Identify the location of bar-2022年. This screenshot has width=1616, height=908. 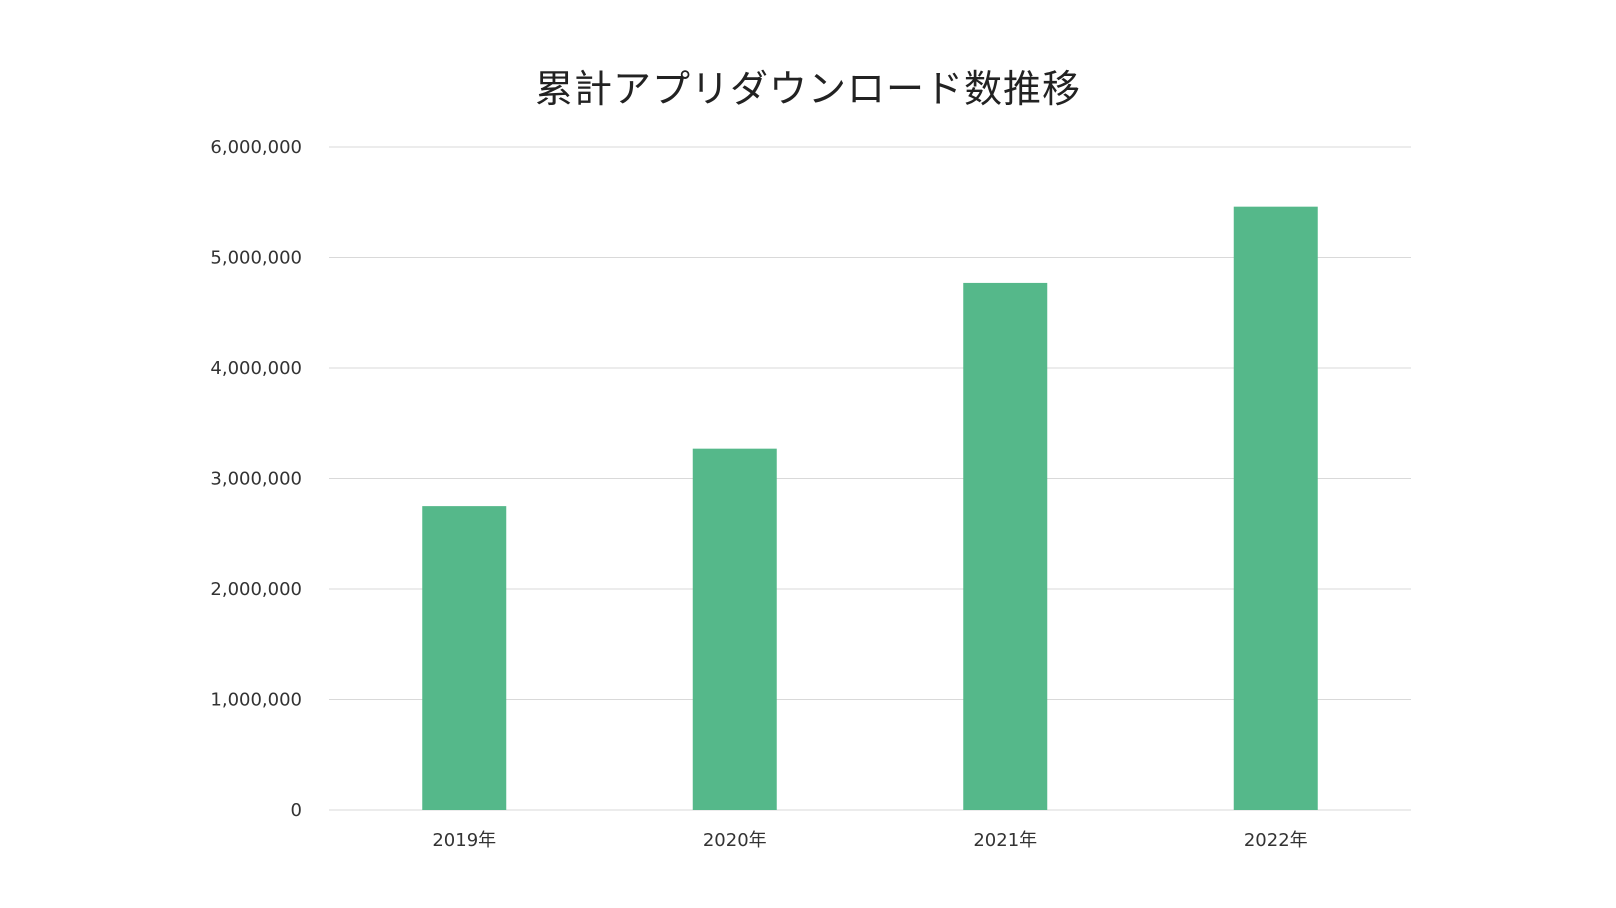
(1275, 508).